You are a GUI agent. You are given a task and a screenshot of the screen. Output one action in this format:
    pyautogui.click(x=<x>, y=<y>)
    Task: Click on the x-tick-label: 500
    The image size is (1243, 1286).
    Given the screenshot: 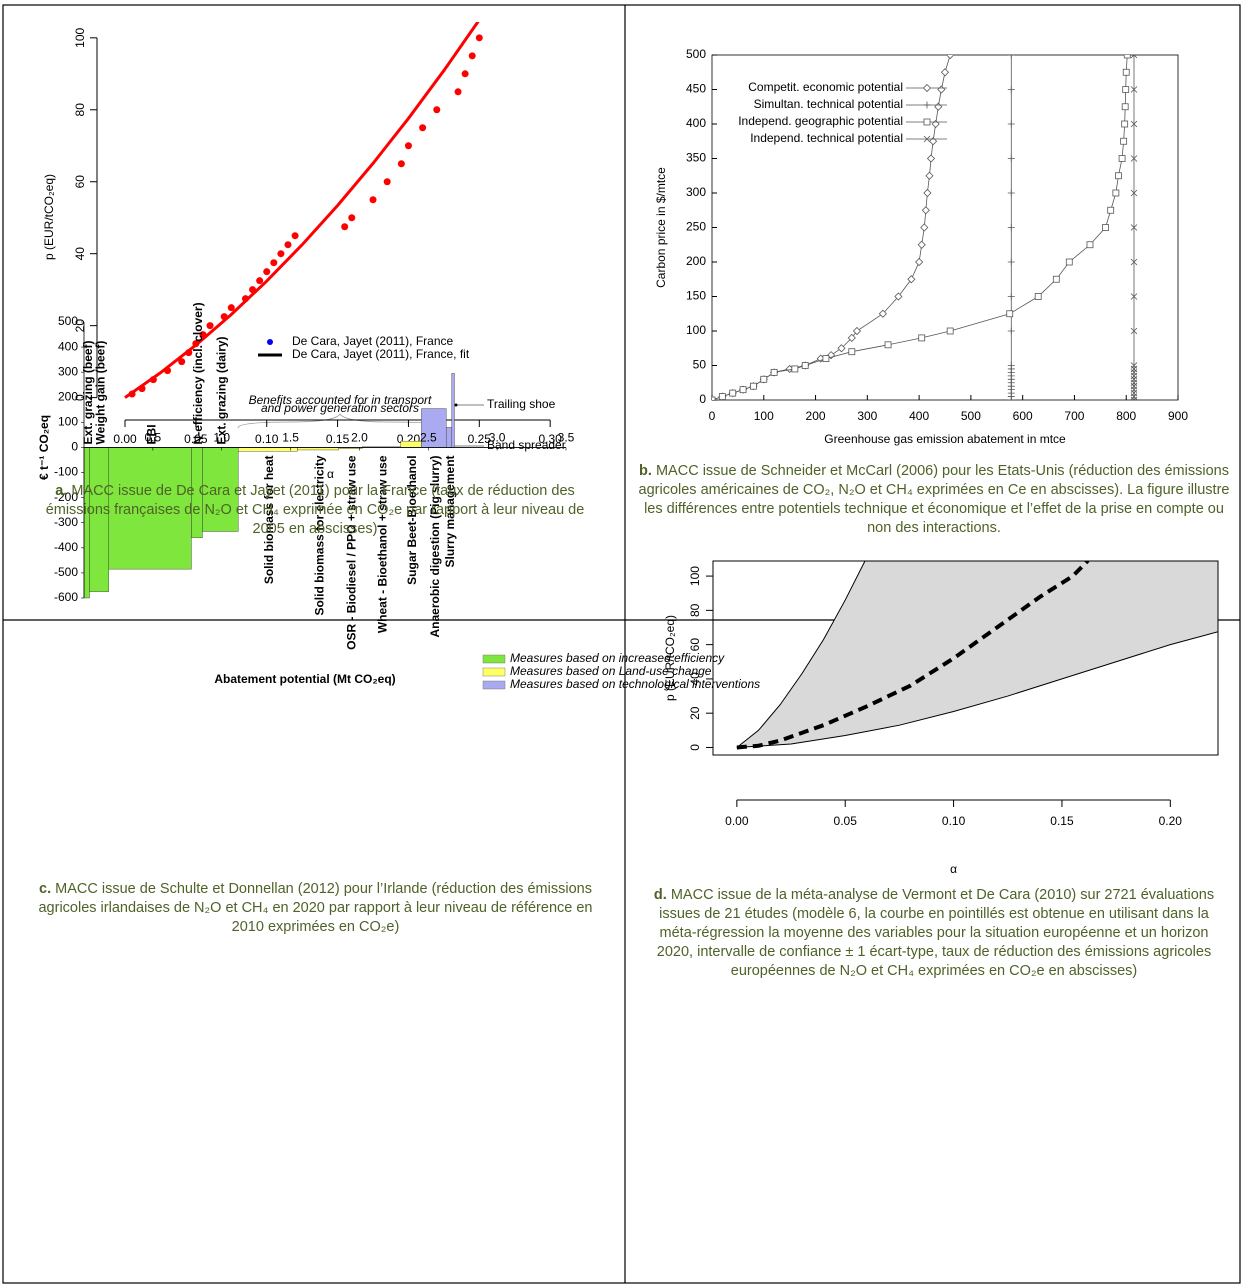 What is the action you would take?
    pyautogui.click(x=971, y=416)
    